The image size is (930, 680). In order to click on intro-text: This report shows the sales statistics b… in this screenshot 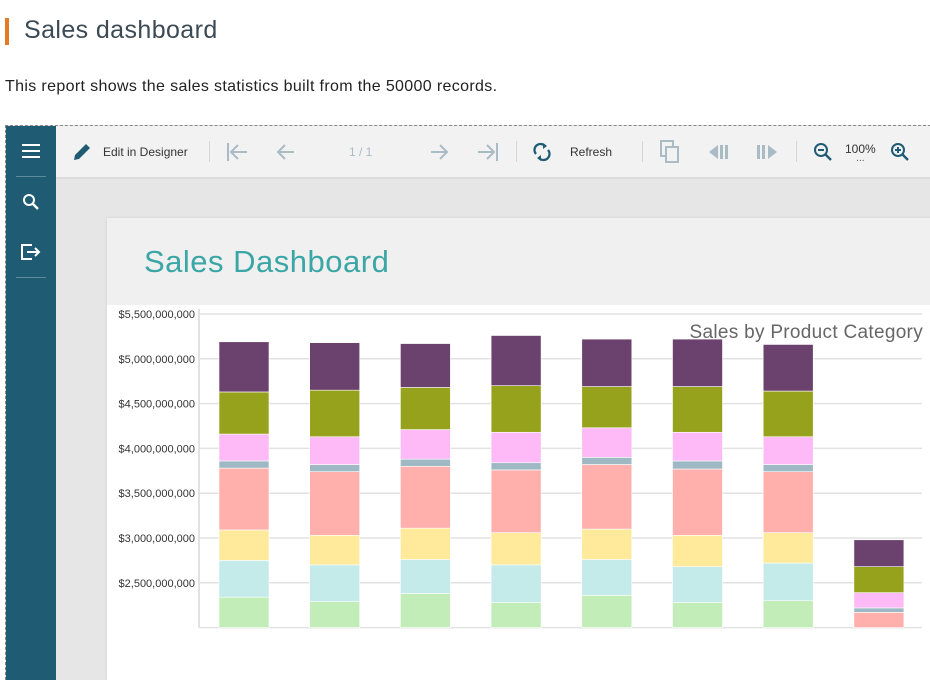, I will do `click(251, 86)`.